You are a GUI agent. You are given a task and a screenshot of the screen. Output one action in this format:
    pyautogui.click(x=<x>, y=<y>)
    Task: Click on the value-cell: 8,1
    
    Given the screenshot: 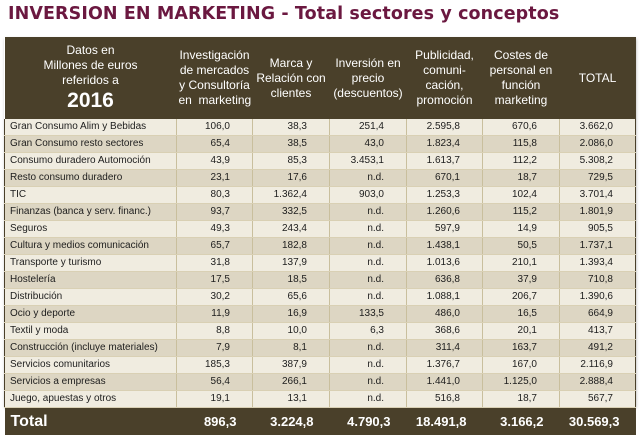 What is the action you would take?
    pyautogui.click(x=291, y=348)
    